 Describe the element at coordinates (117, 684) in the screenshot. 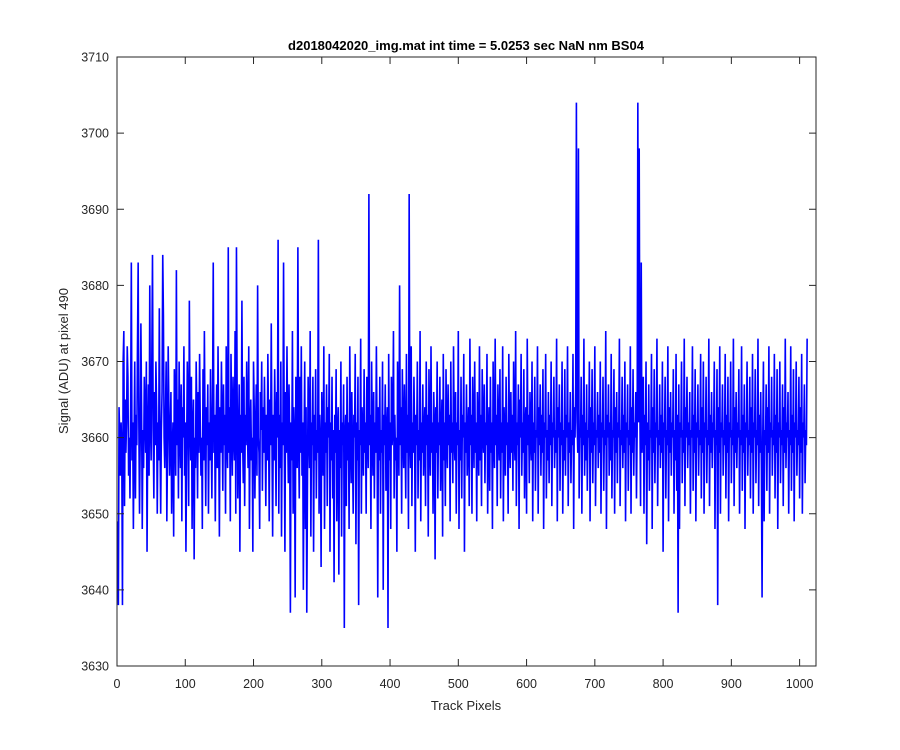

I see `x-tick-label: 0` at that location.